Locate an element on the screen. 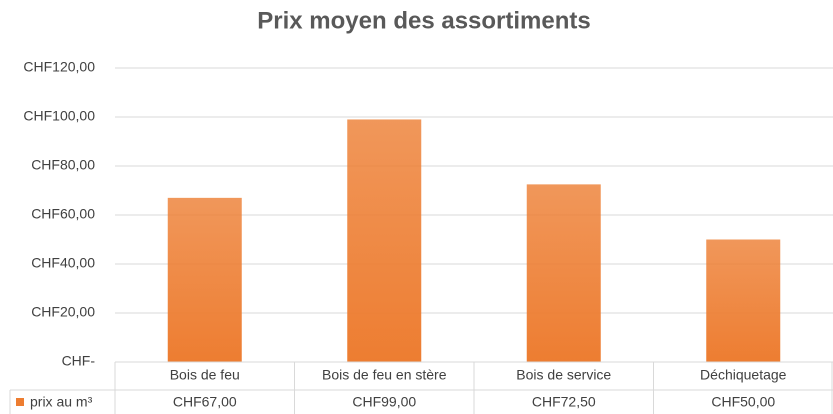  legend-key is located at coordinates (20, 402).